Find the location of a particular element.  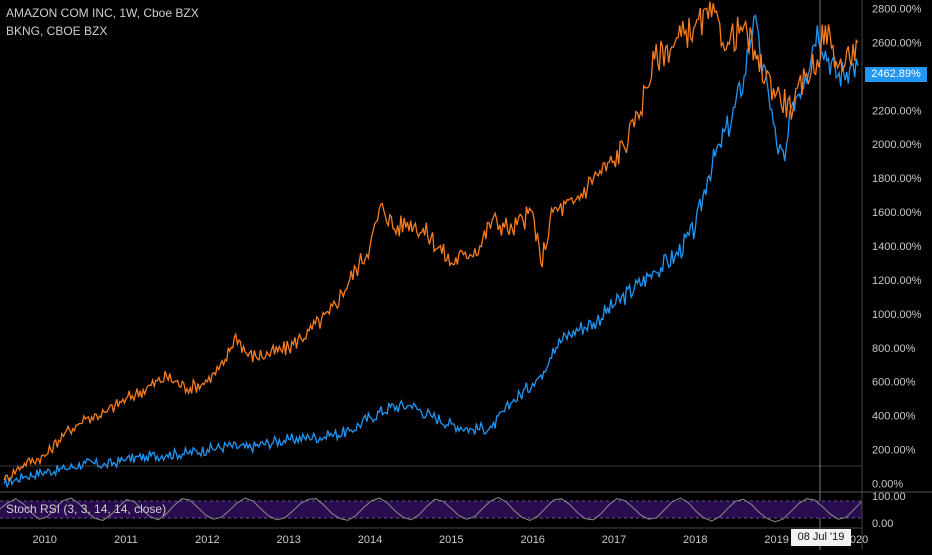

price-axis-tick-label: 1200.00% is located at coordinates (897, 281).